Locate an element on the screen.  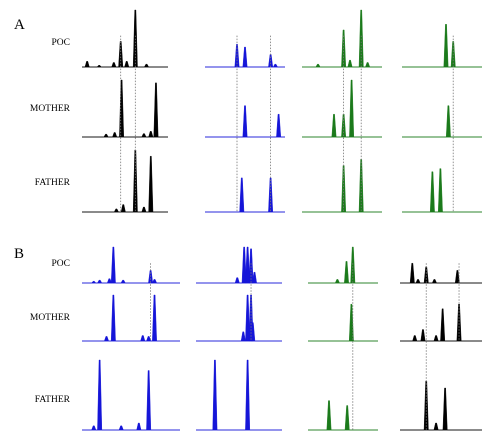
trace-panel1-lane2-row0 is located at coordinates (343, 265).